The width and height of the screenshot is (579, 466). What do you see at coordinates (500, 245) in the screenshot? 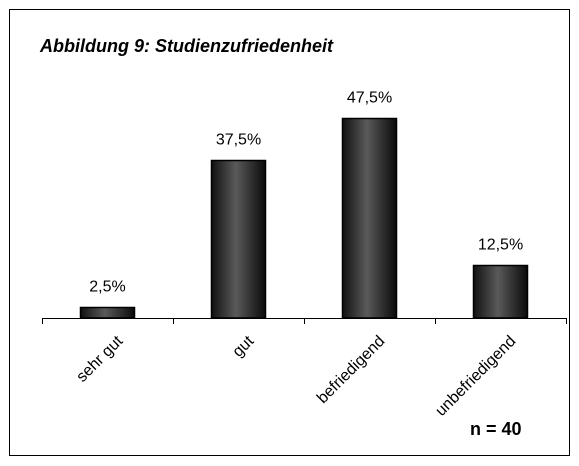
I see `value-label: 12,5%` at bounding box center [500, 245].